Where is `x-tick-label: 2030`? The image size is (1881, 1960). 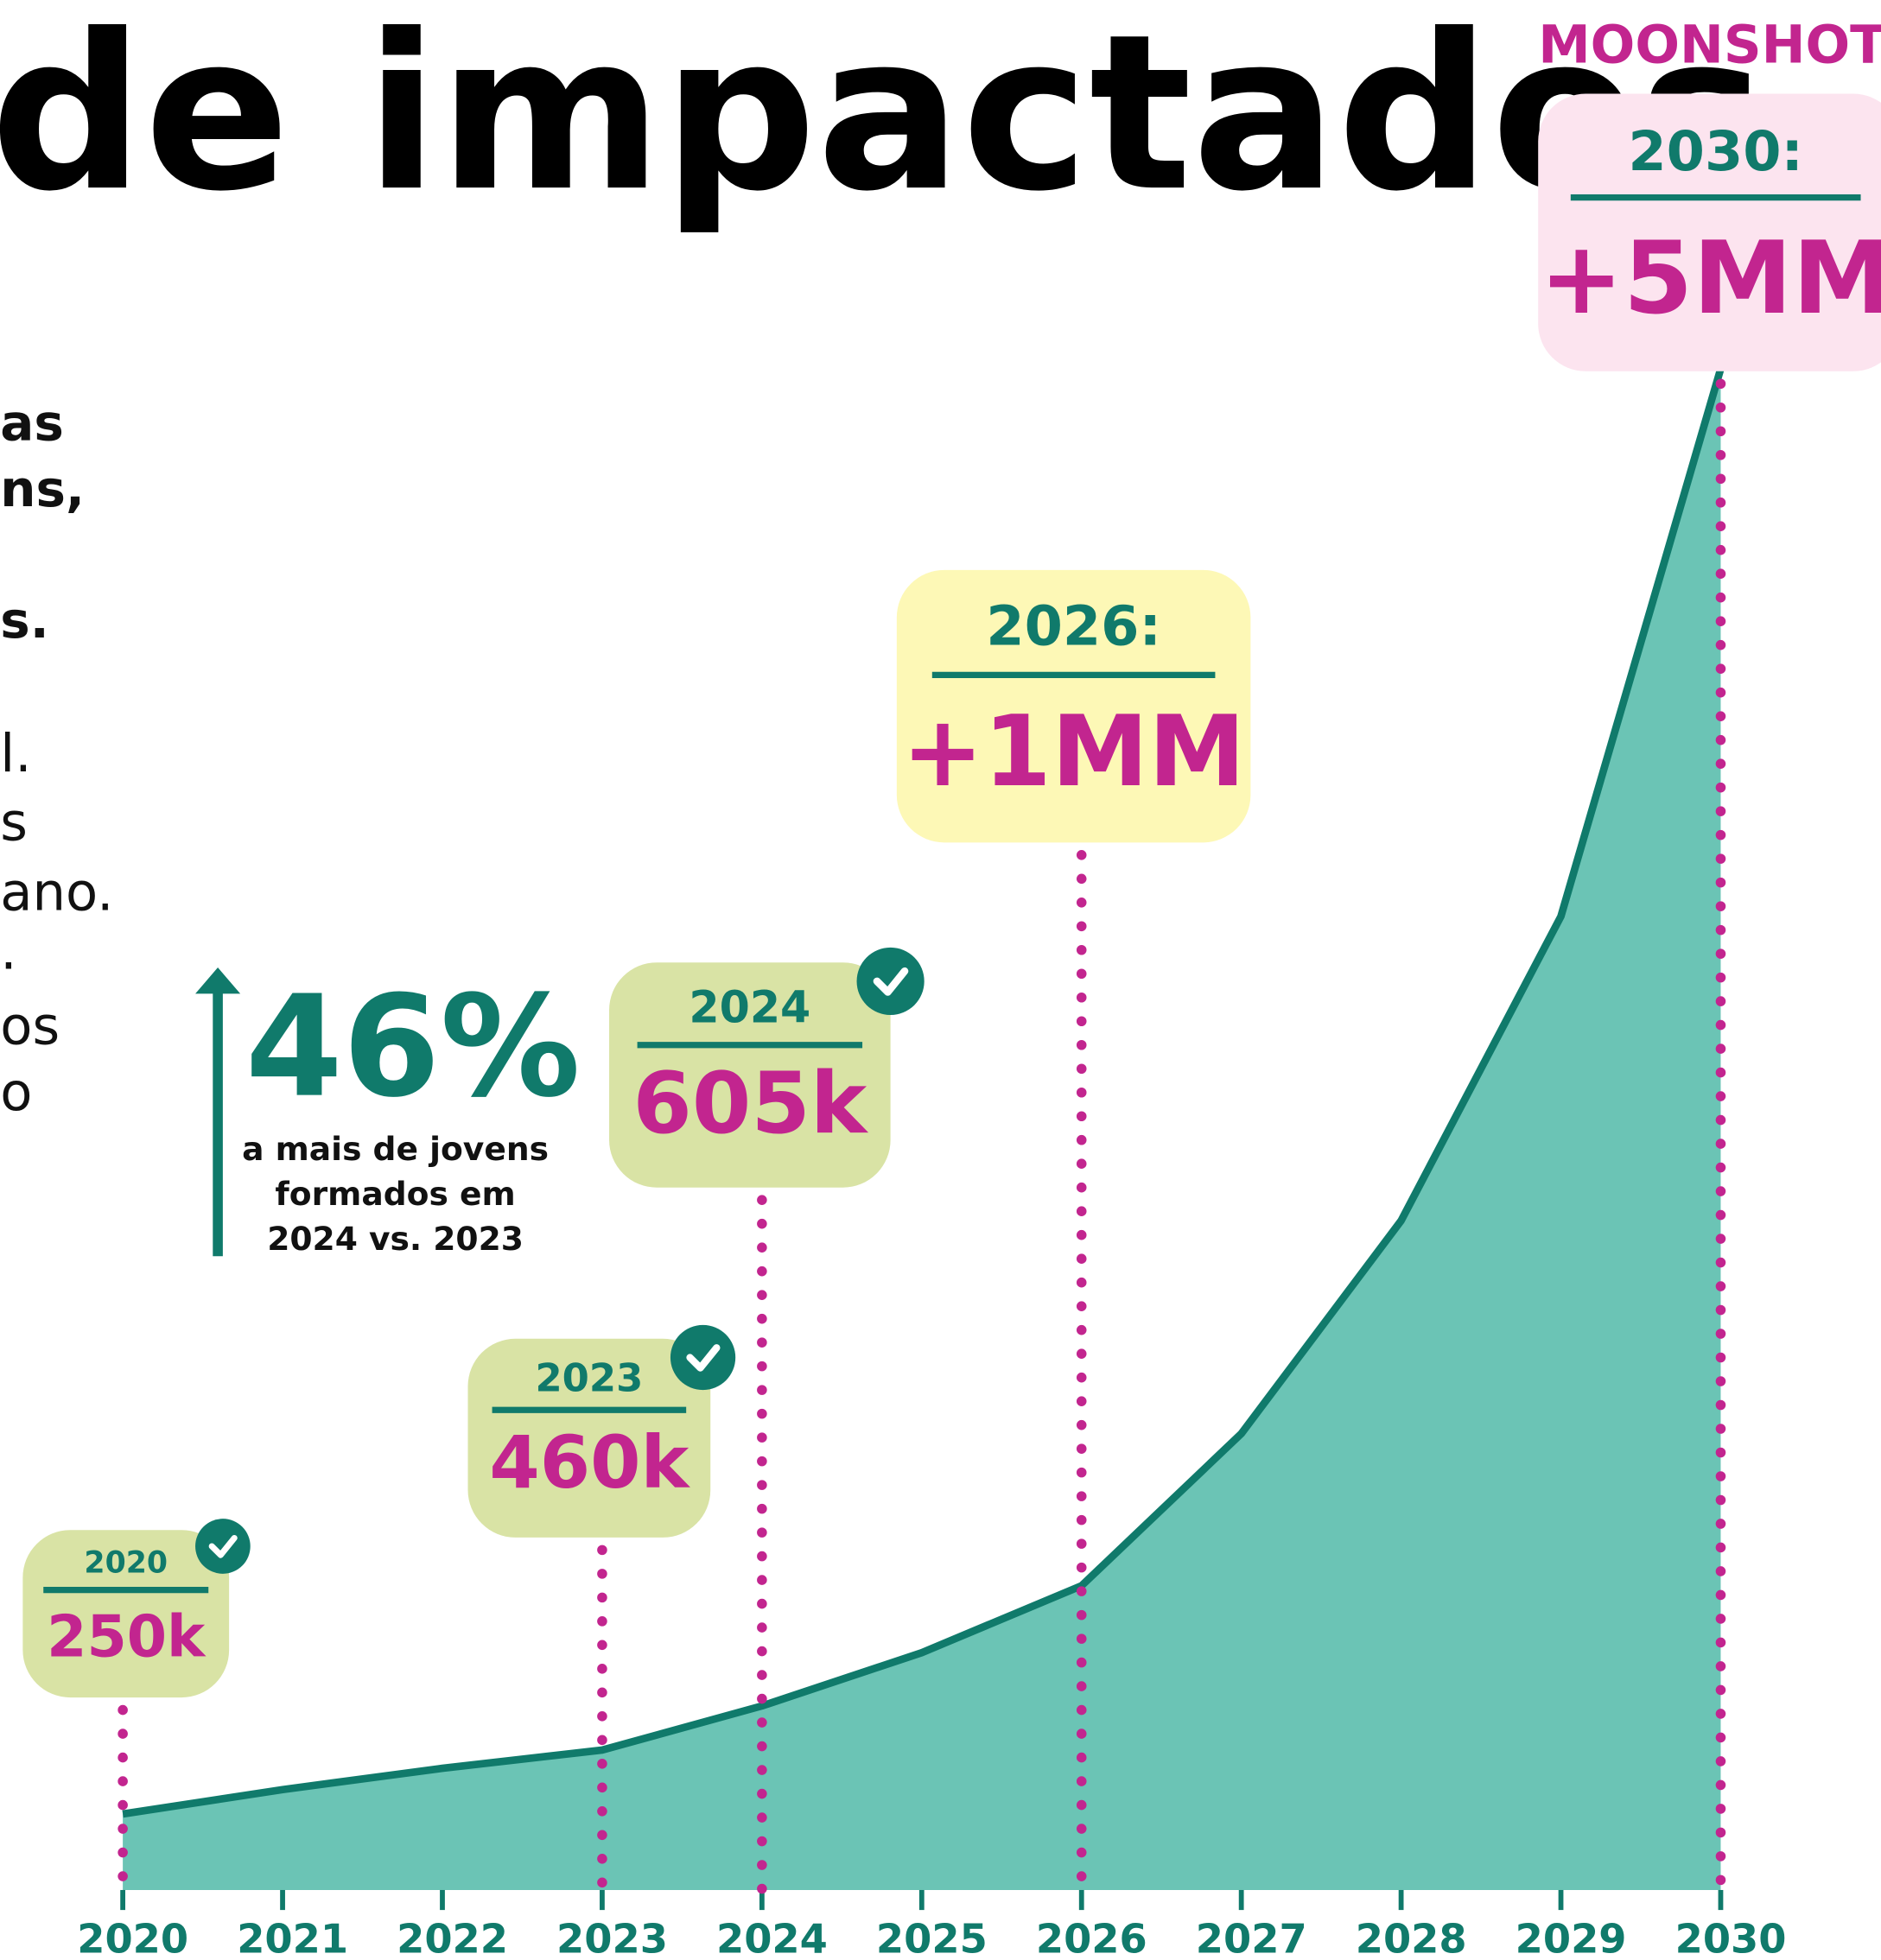 x-tick-label: 2030 is located at coordinates (1731, 1937).